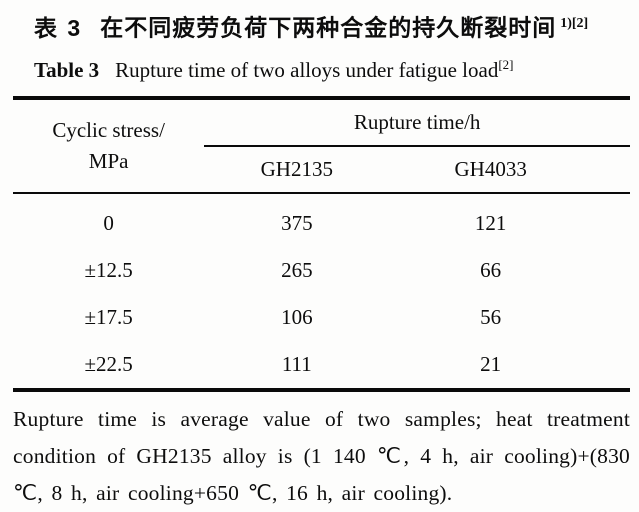 Image resolution: width=639 pixels, height=512 pixels. Describe the element at coordinates (297, 222) in the screenshot. I see `cell-gh2135: 375` at that location.